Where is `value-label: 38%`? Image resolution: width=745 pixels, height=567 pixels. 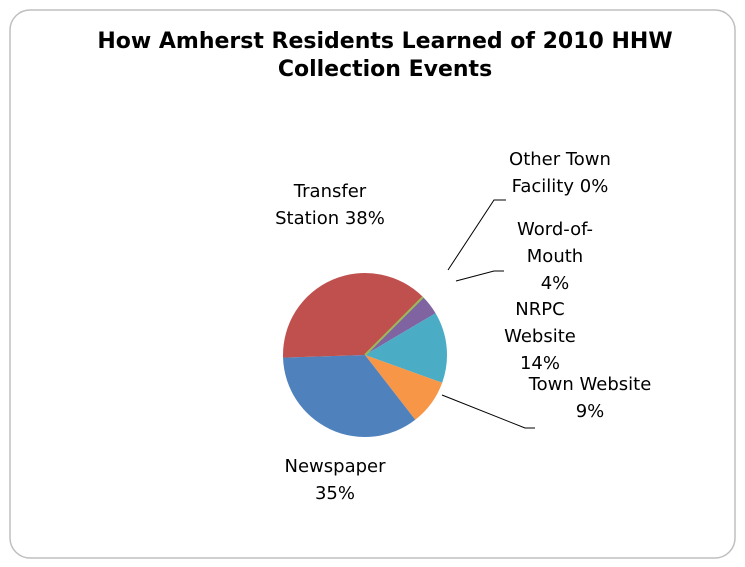 value-label: 38% is located at coordinates (364, 218).